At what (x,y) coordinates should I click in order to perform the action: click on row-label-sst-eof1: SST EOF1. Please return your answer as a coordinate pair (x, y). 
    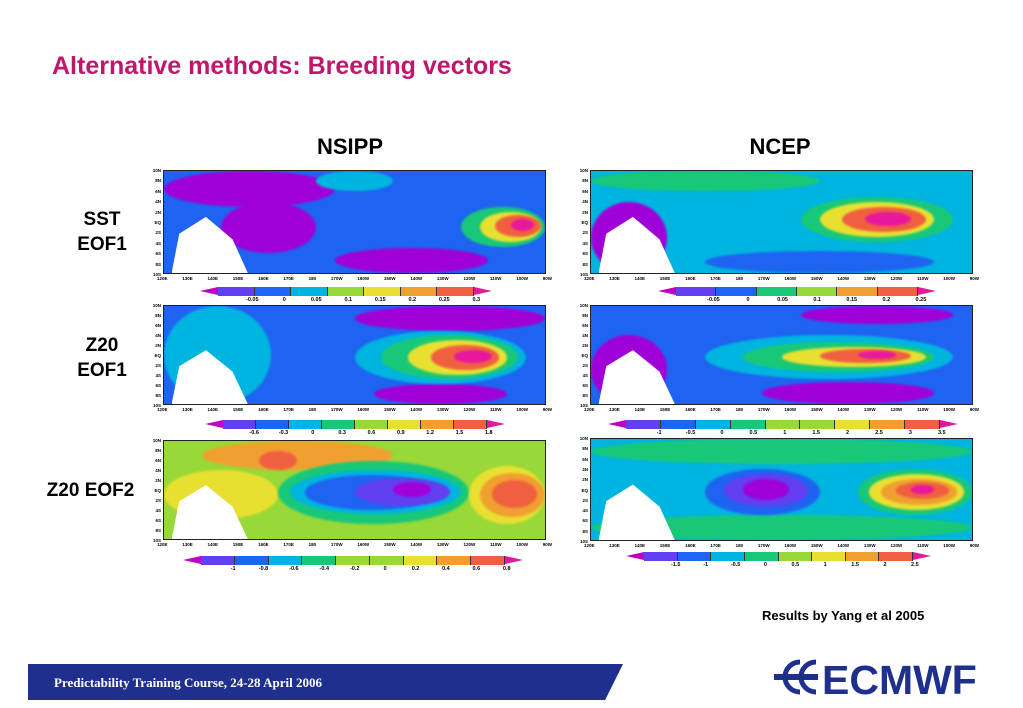
    Looking at the image, I should click on (102, 232).